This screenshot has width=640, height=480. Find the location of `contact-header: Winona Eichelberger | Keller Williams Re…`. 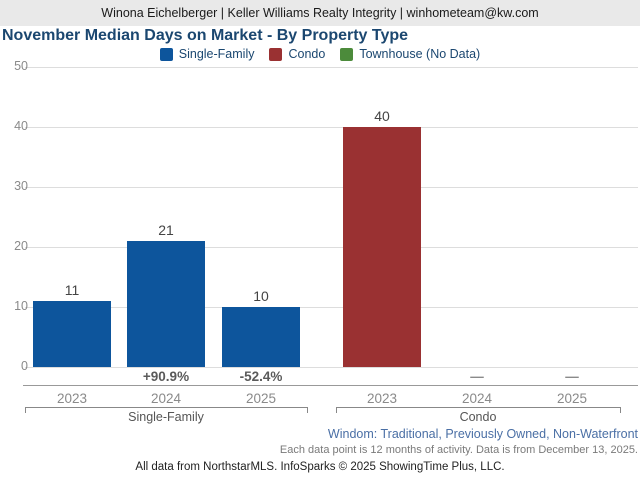

contact-header: Winona Eichelberger | Keller Williams Re… is located at coordinates (320, 13).